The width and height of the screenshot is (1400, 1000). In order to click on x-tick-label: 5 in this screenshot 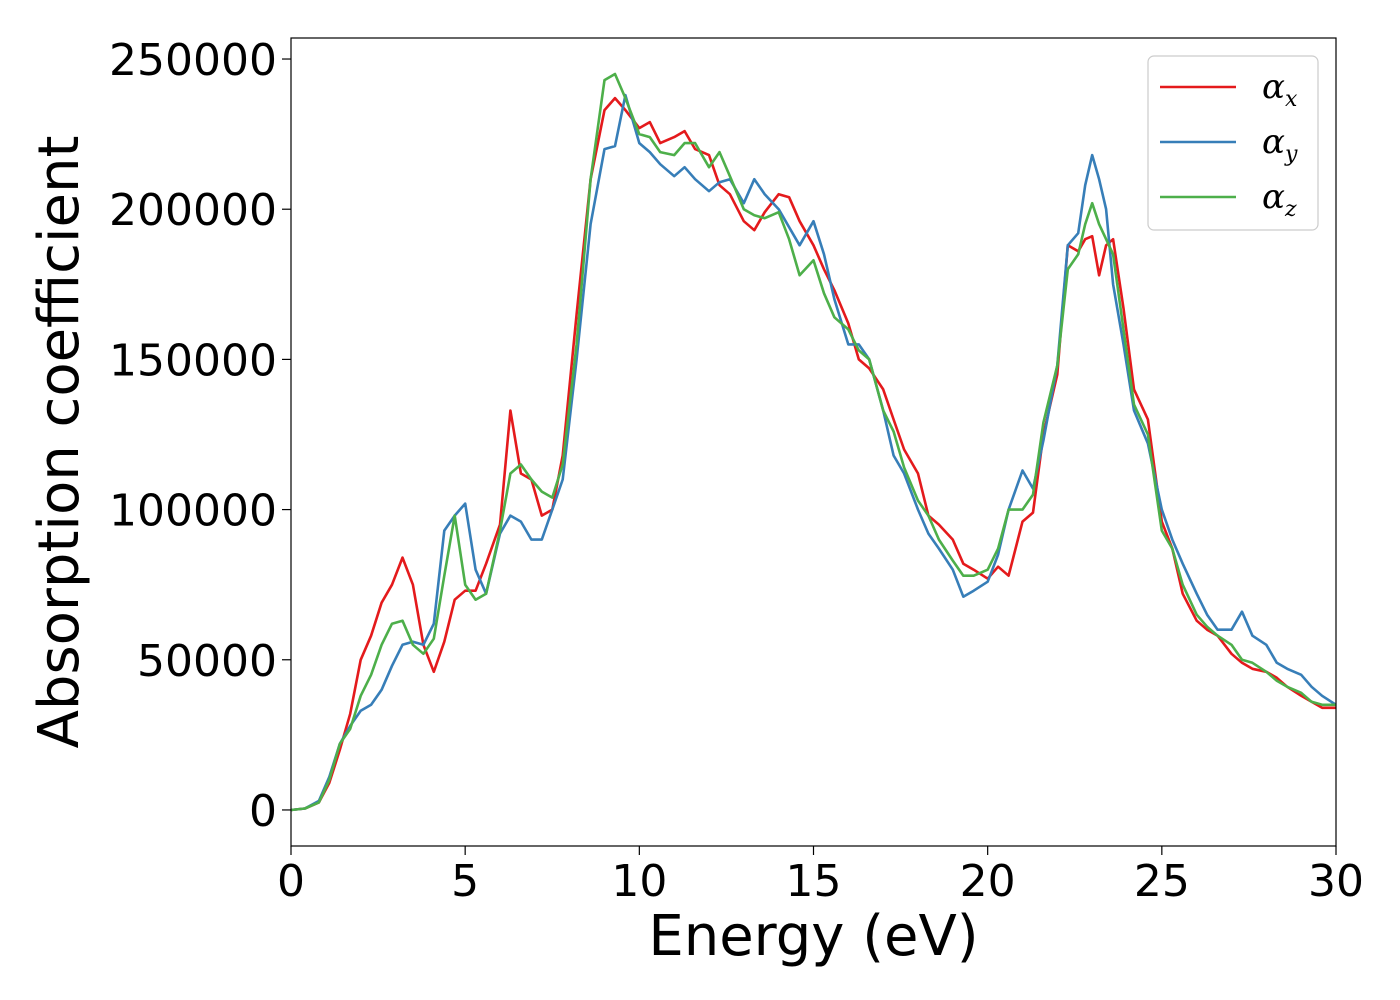, I will do `click(465, 881)`.